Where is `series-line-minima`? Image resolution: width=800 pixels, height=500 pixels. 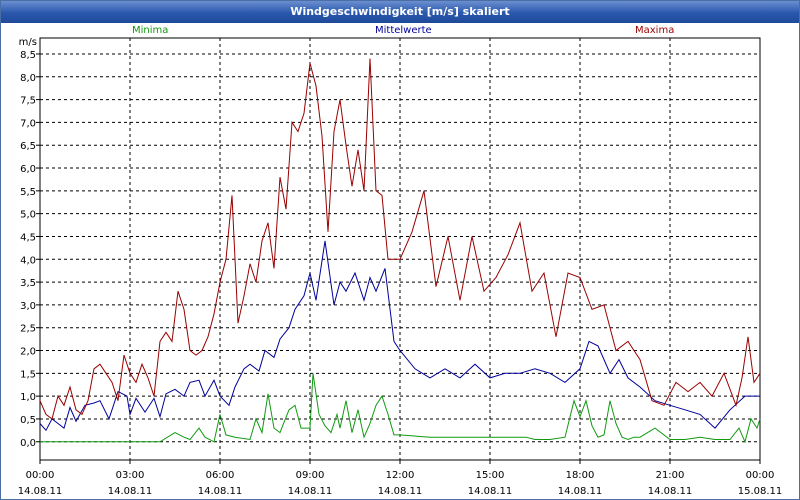
series-line-minima is located at coordinates (400, 408).